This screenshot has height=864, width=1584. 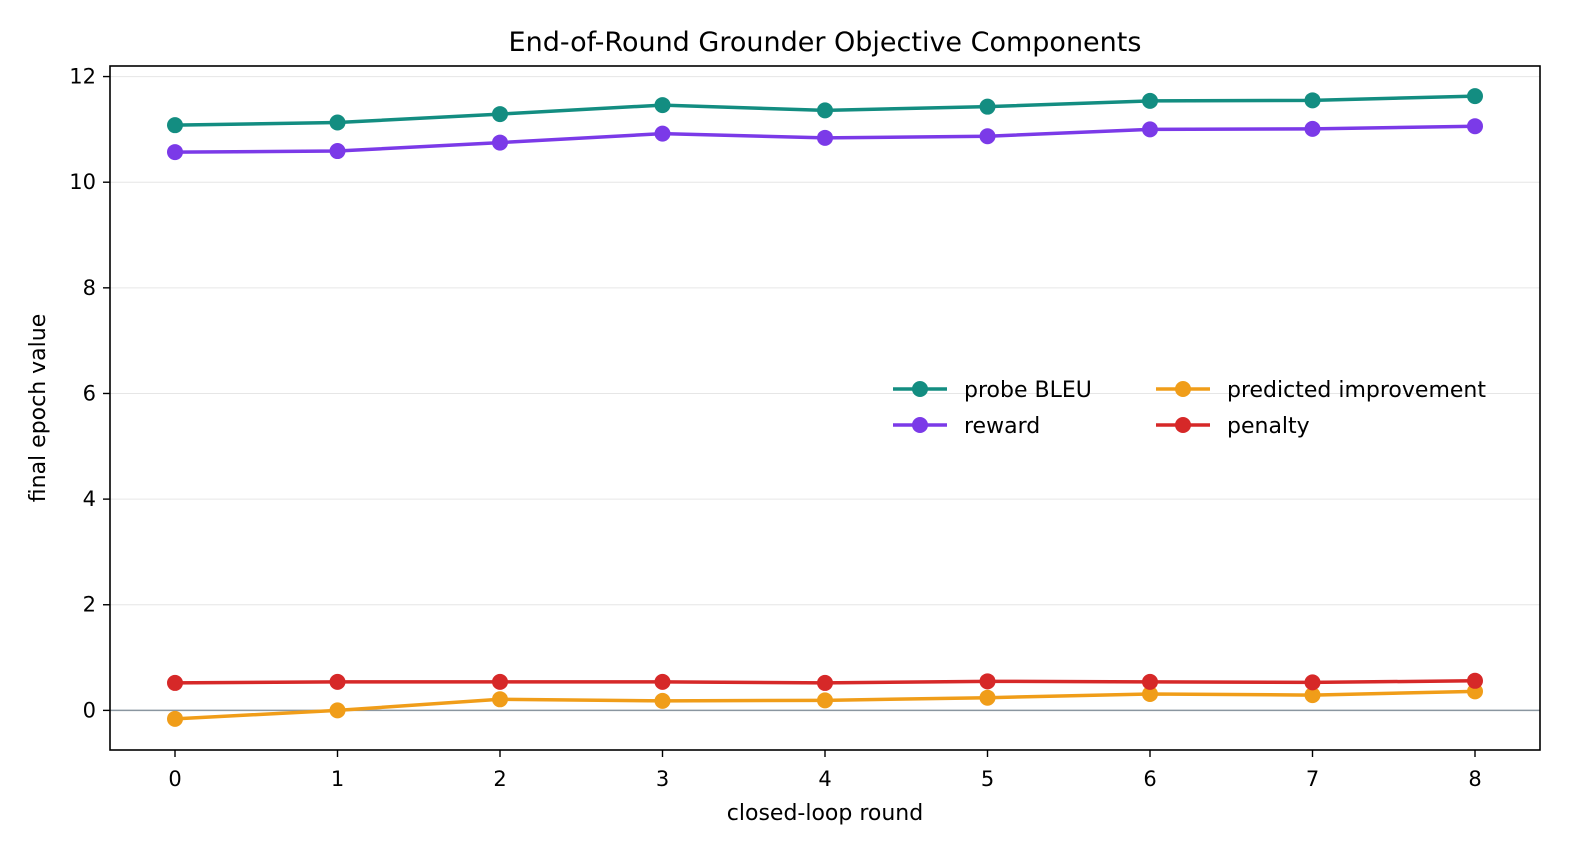 I want to click on x-axis-label: closed-loop round, so click(x=825, y=813).